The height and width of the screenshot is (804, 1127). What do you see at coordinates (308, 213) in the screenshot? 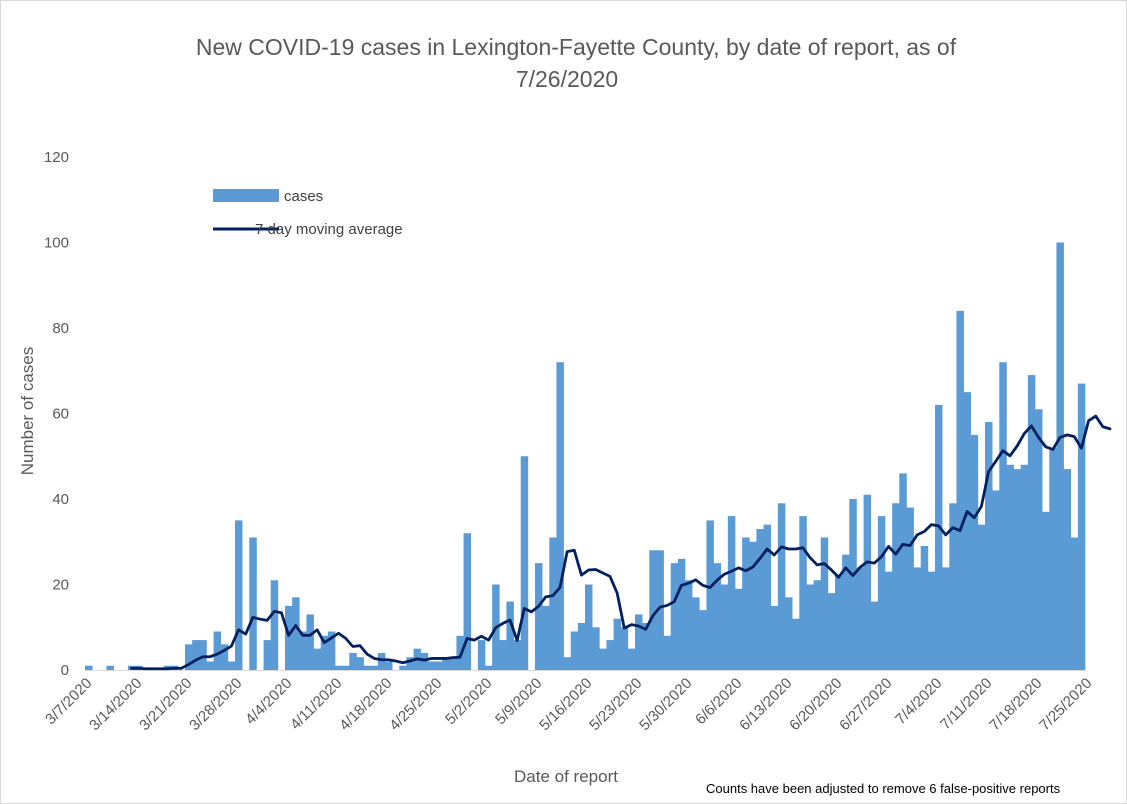
I see `legend: cases 7 day moving average` at bounding box center [308, 213].